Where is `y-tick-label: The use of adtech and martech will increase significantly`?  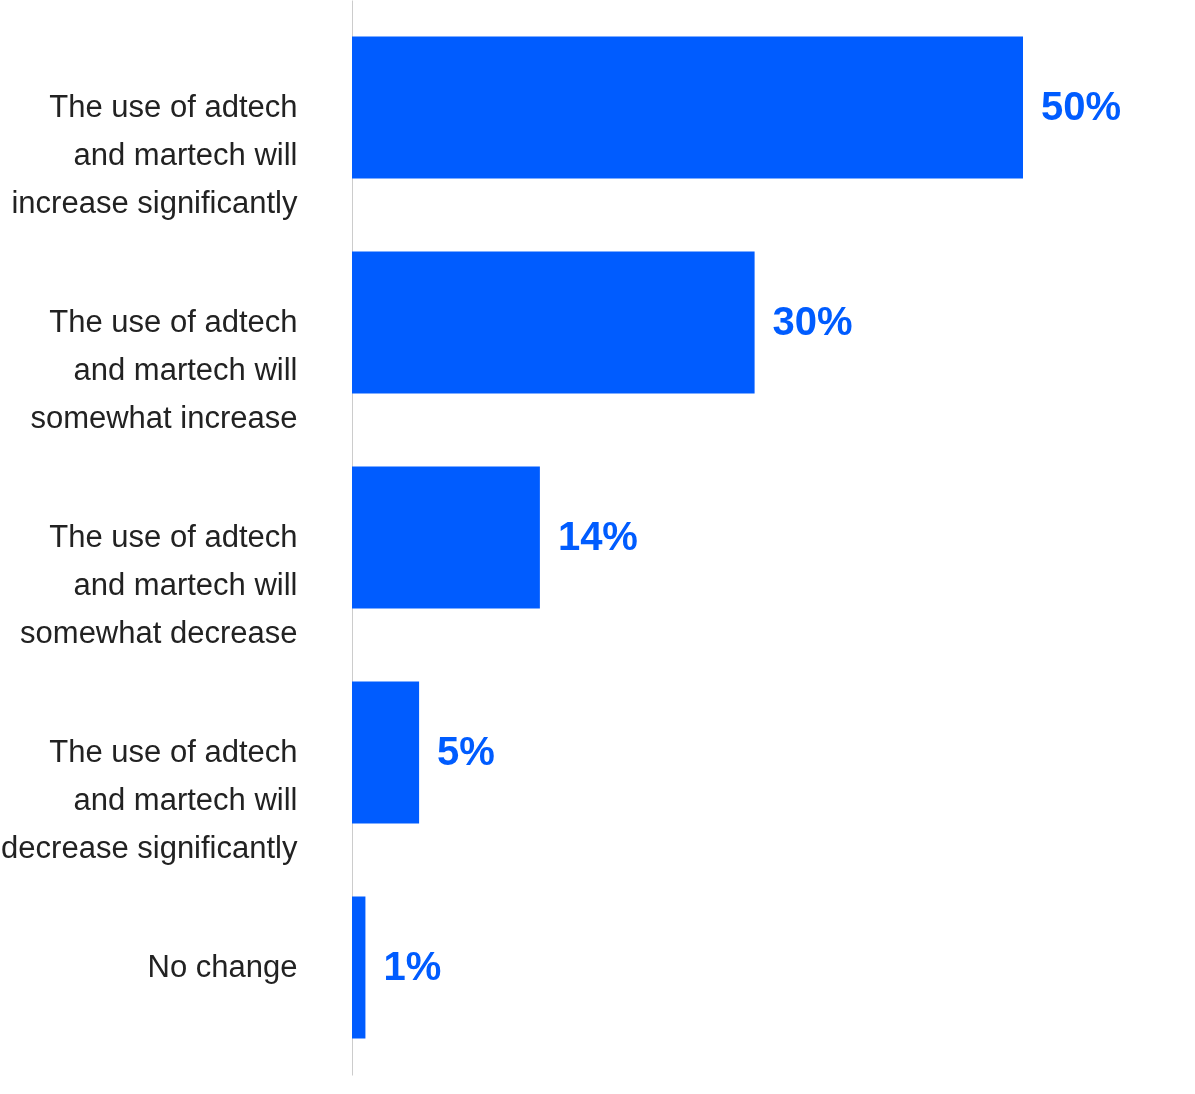 y-tick-label: The use of adtech and martech will increase significantly is located at coordinates (154, 154).